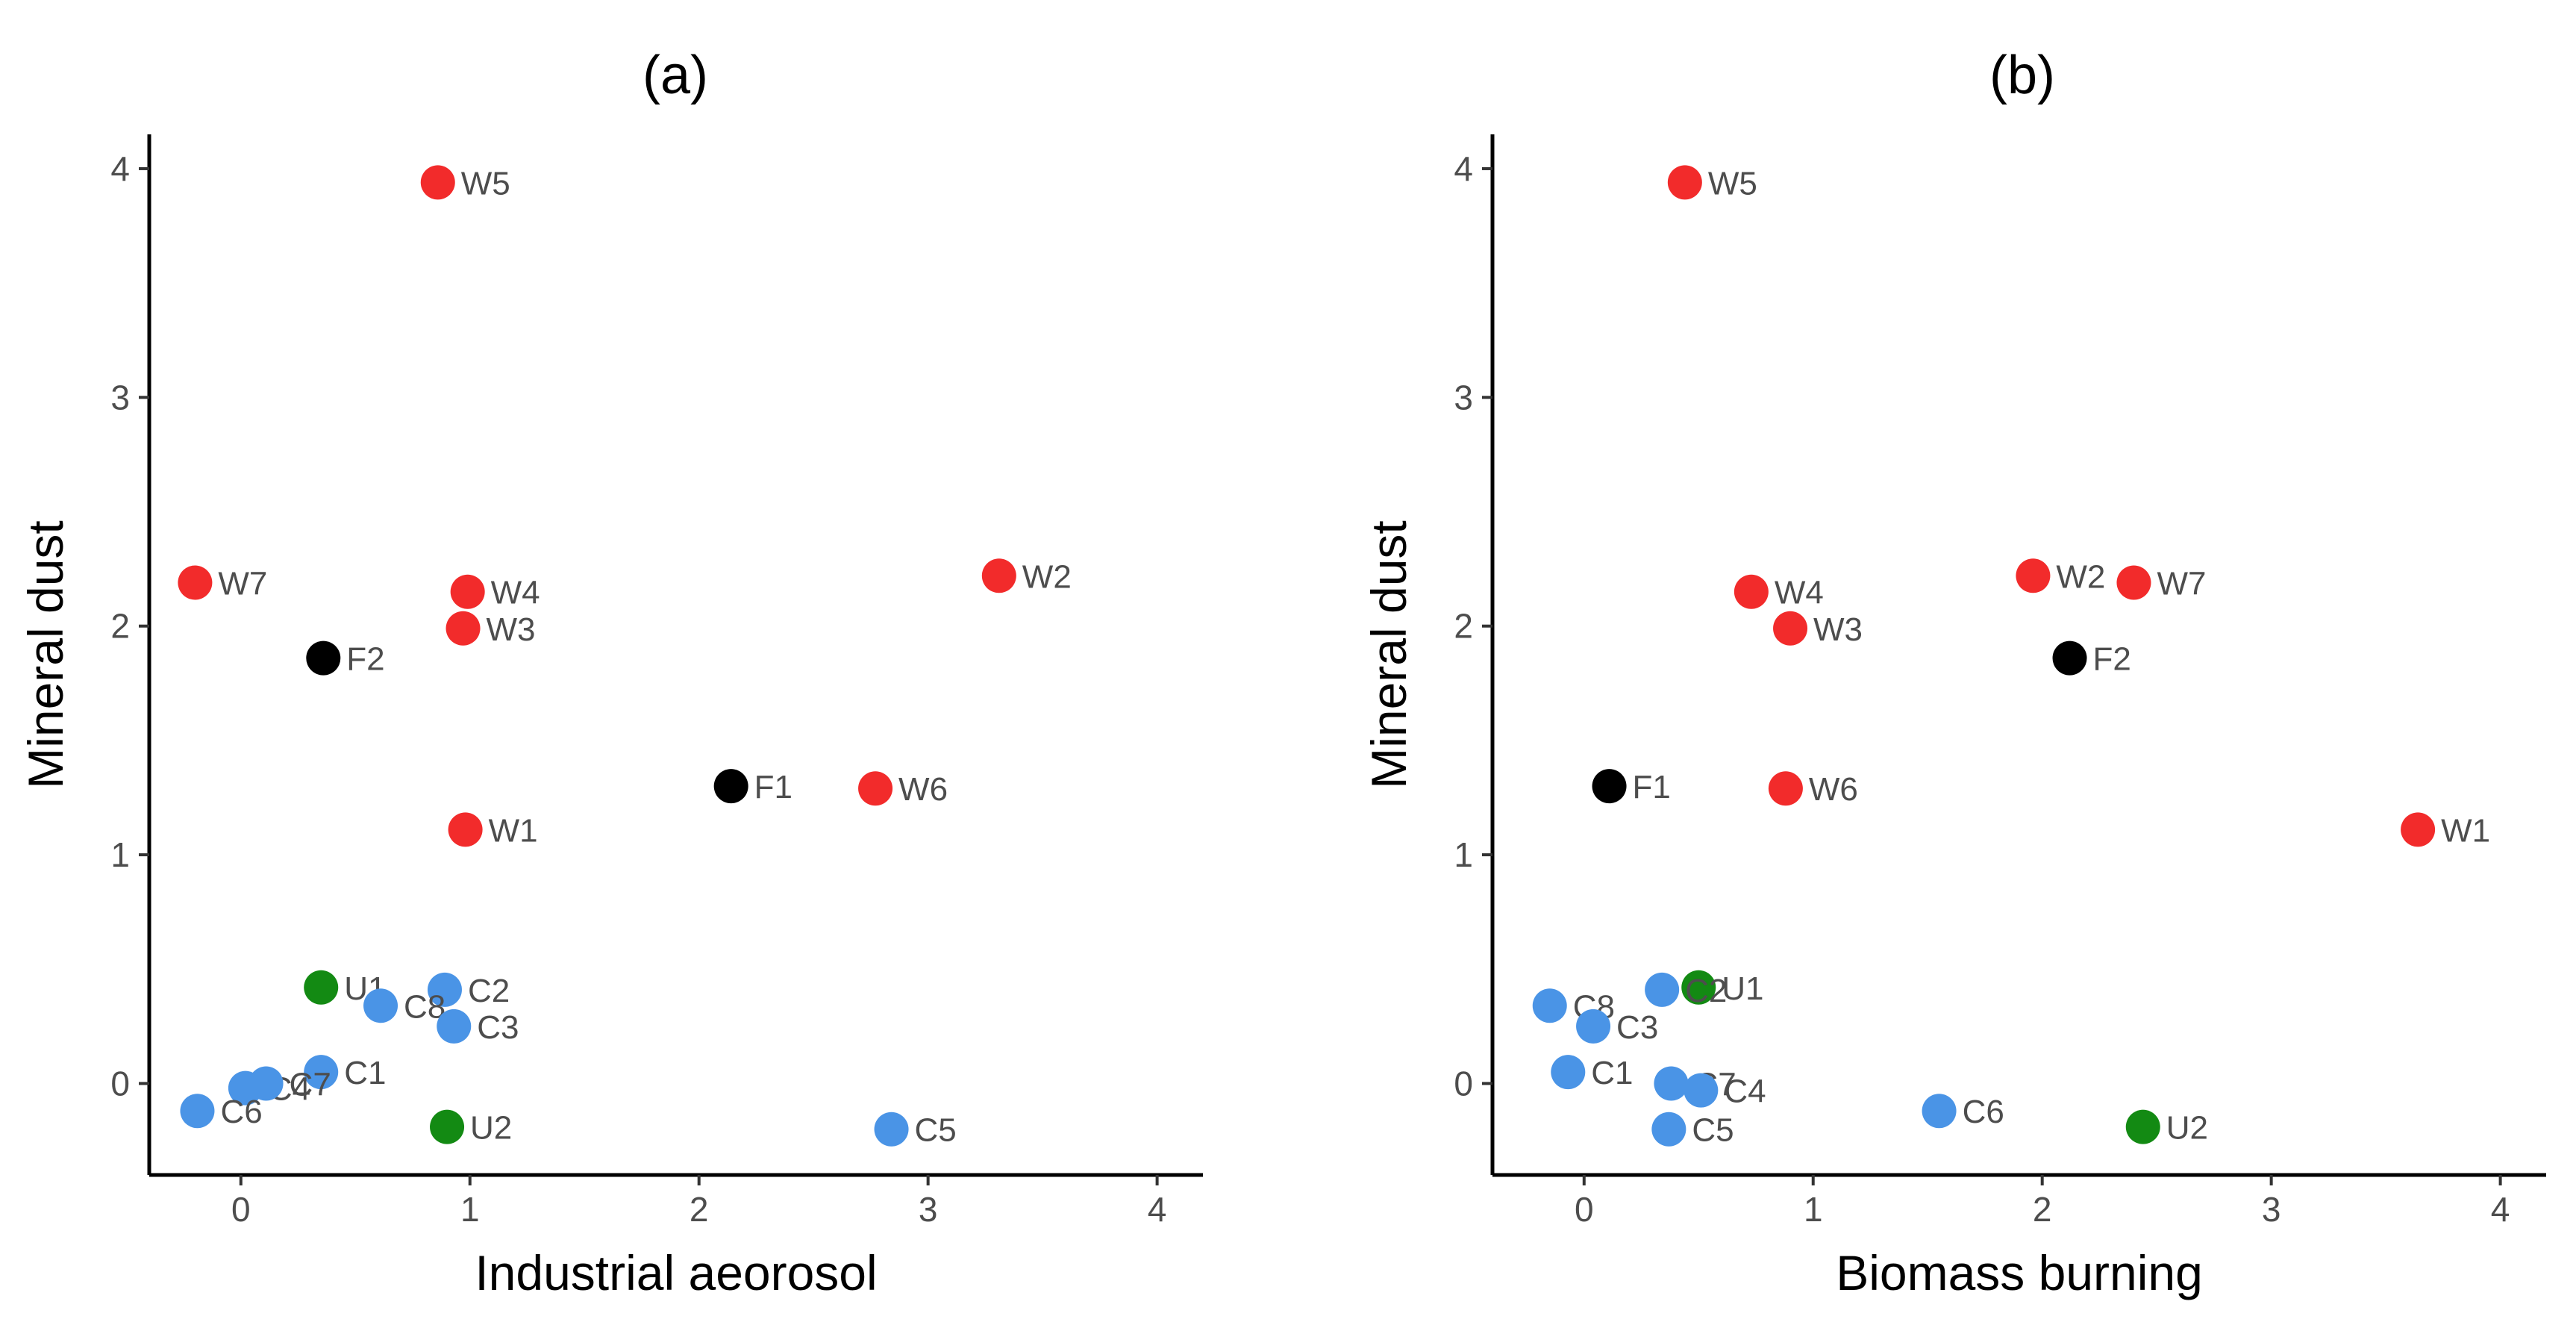  I want to click on x-axis-title: Biomass burning, so click(2019, 1272).